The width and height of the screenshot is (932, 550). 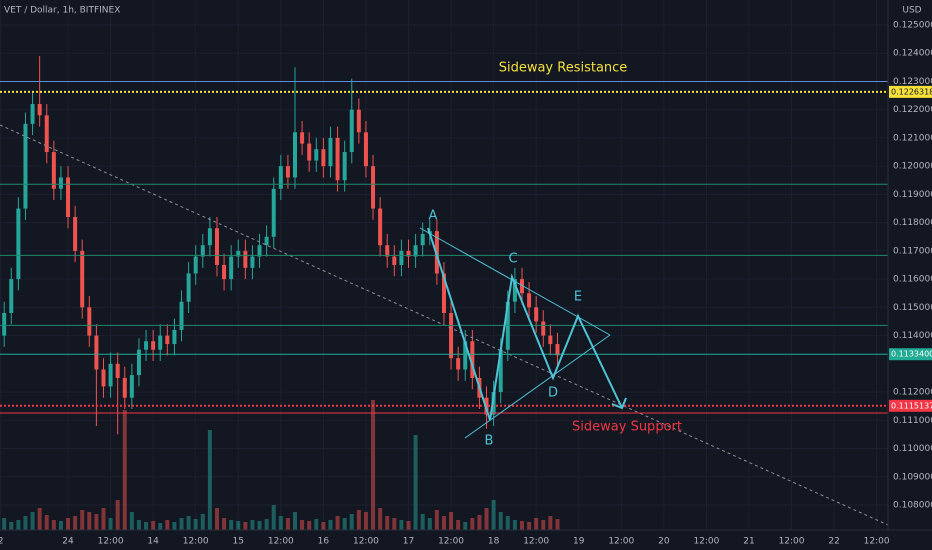 What do you see at coordinates (912, 54) in the screenshot?
I see `y-tick-label: 0.12400000` at bounding box center [912, 54].